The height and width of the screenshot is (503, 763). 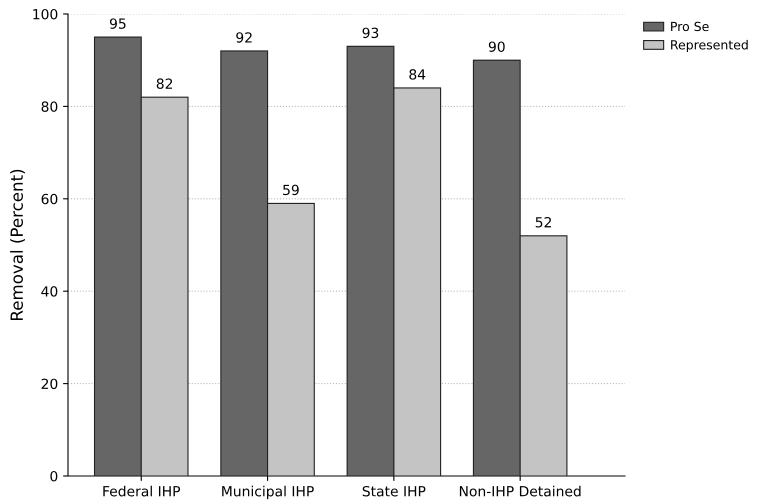 I want to click on y-tick-label: 80, so click(x=50, y=106).